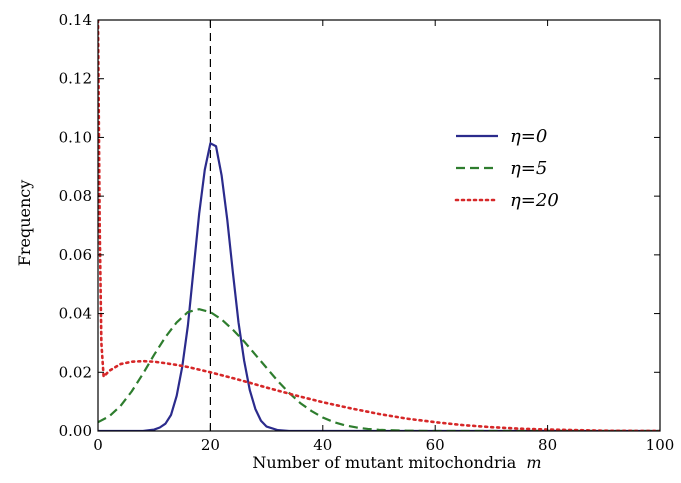  I want to click on legend-label-0: η=0, so click(528, 136).